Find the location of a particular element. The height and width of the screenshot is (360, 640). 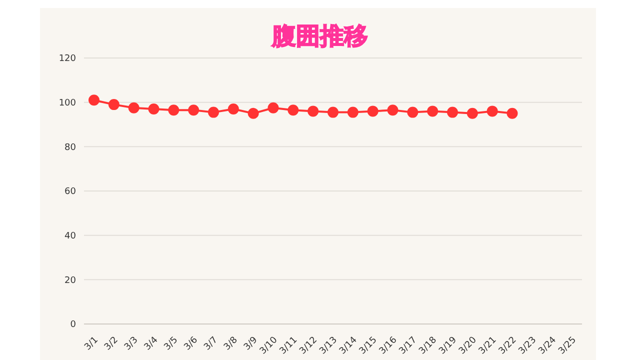

y-tick-label: 20 is located at coordinates (70, 281).